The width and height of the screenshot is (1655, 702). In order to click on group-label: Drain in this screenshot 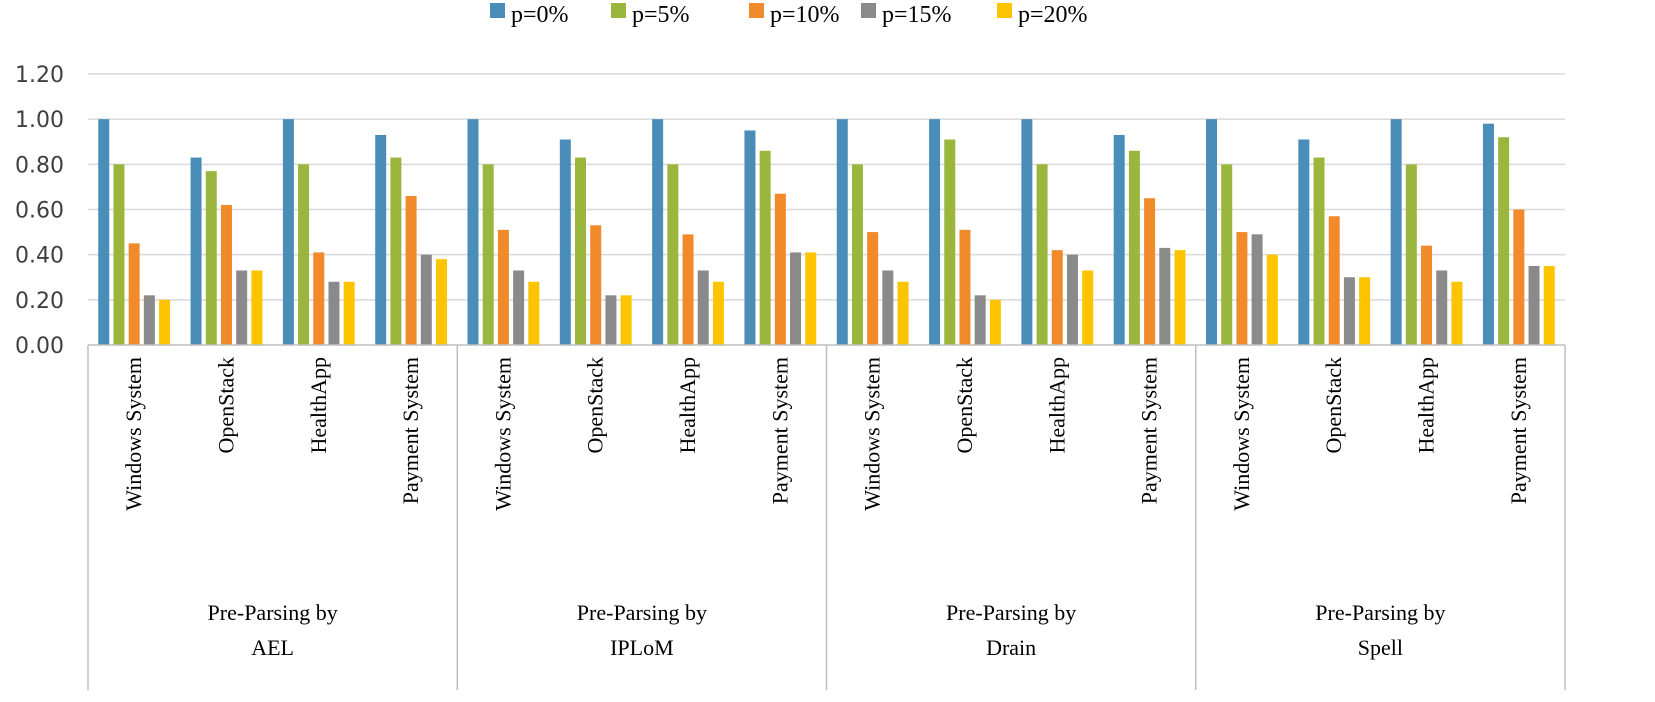, I will do `click(1011, 647)`.